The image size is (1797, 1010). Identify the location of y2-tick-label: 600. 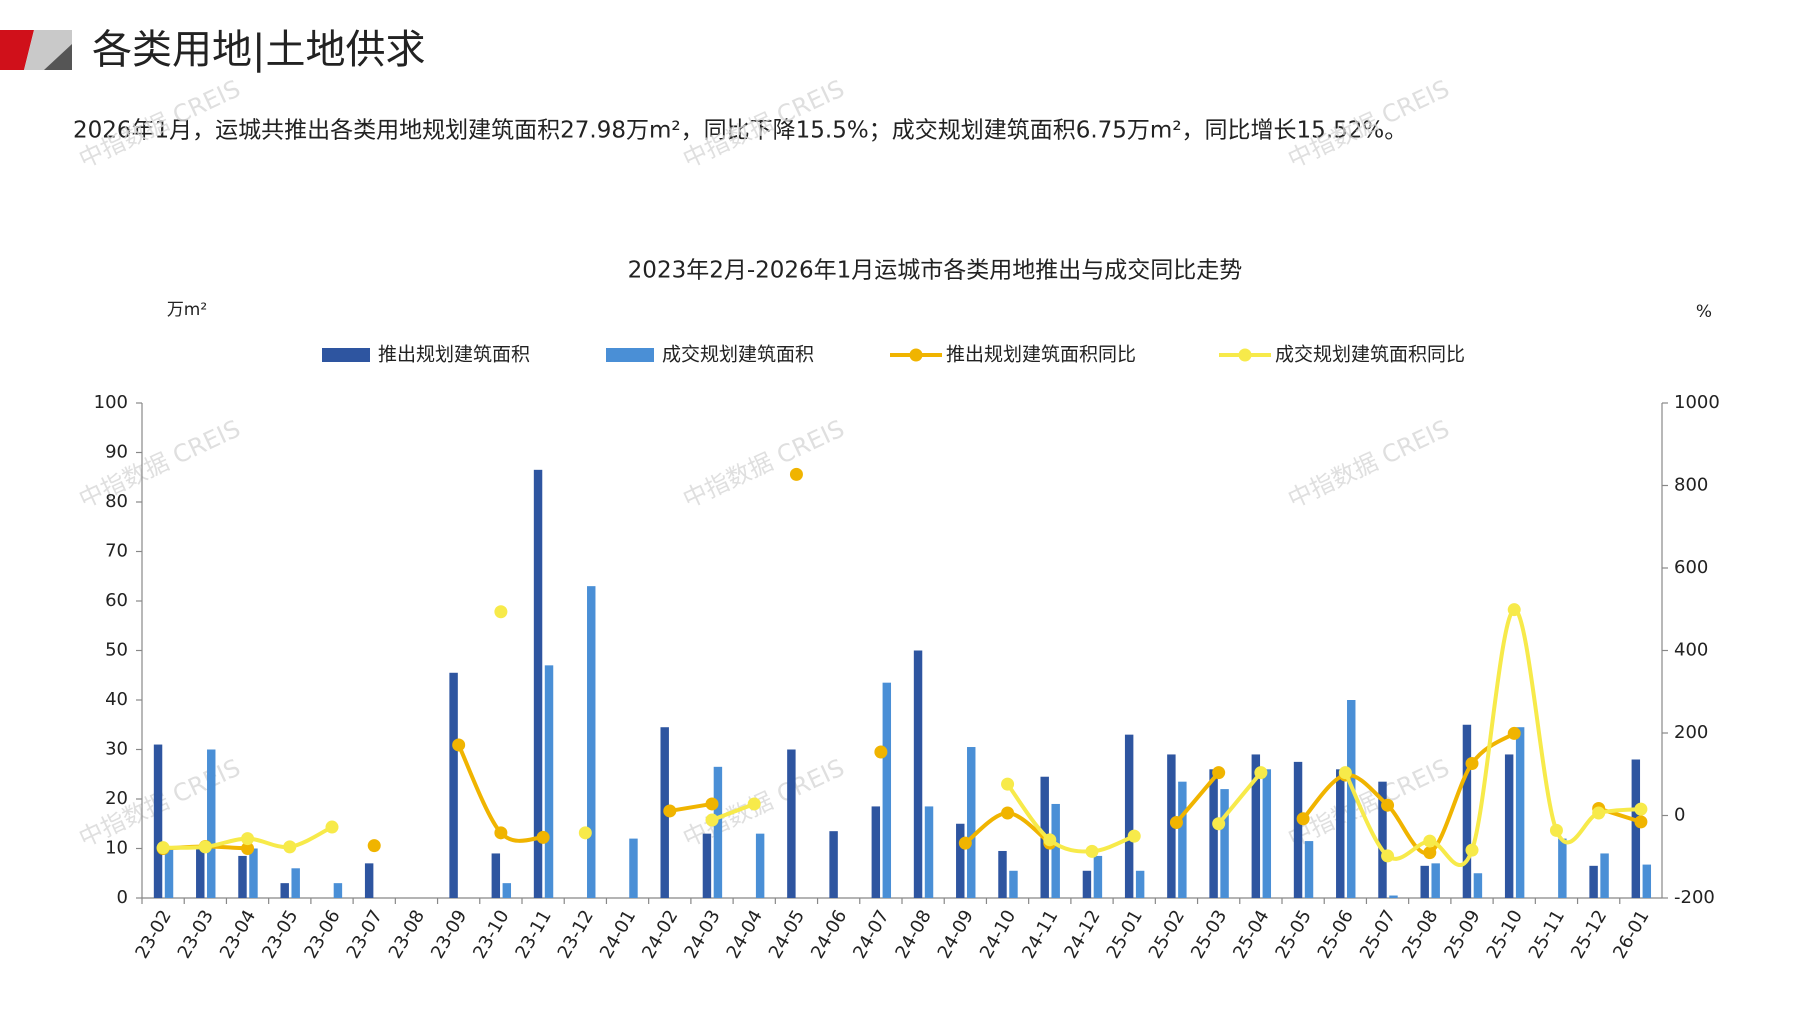
(1691, 567).